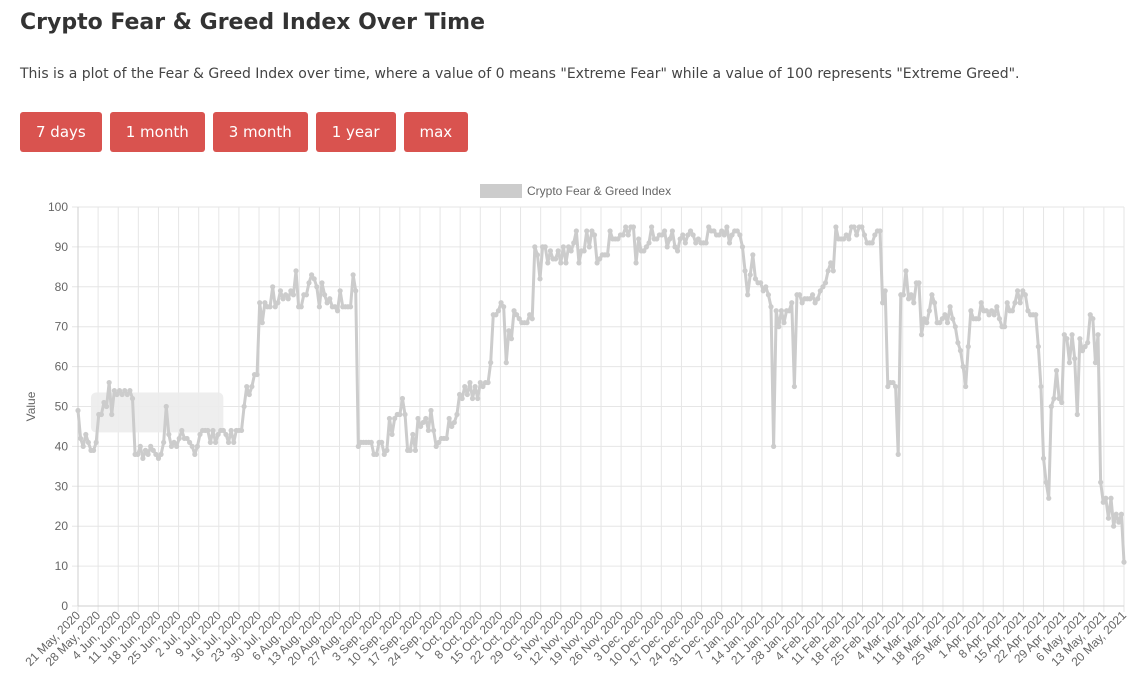 The width and height of the screenshot is (1146, 689). Describe the element at coordinates (436, 132) in the screenshot. I see `range-max-button: max` at that location.